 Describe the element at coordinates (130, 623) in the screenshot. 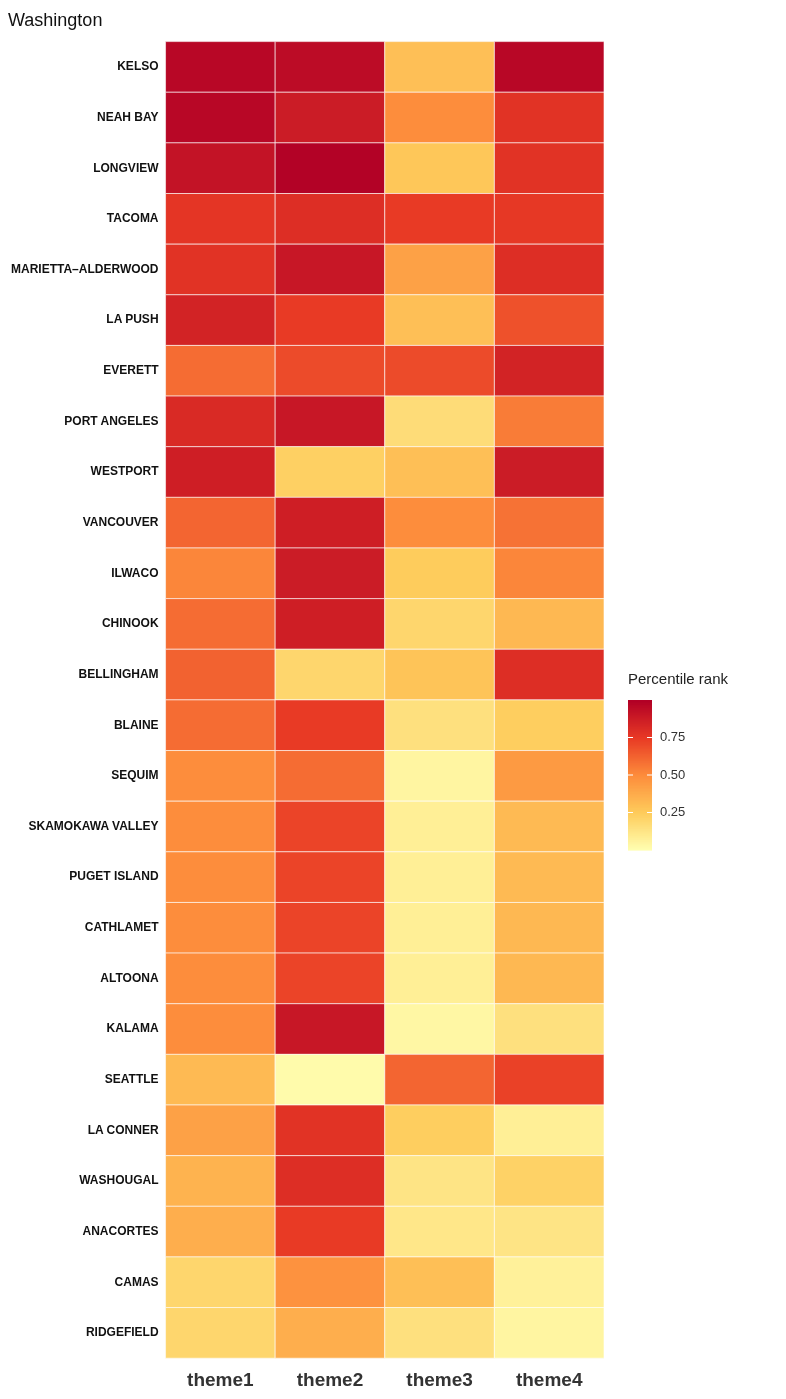

I see `y-tick-label: CHINOOK` at that location.